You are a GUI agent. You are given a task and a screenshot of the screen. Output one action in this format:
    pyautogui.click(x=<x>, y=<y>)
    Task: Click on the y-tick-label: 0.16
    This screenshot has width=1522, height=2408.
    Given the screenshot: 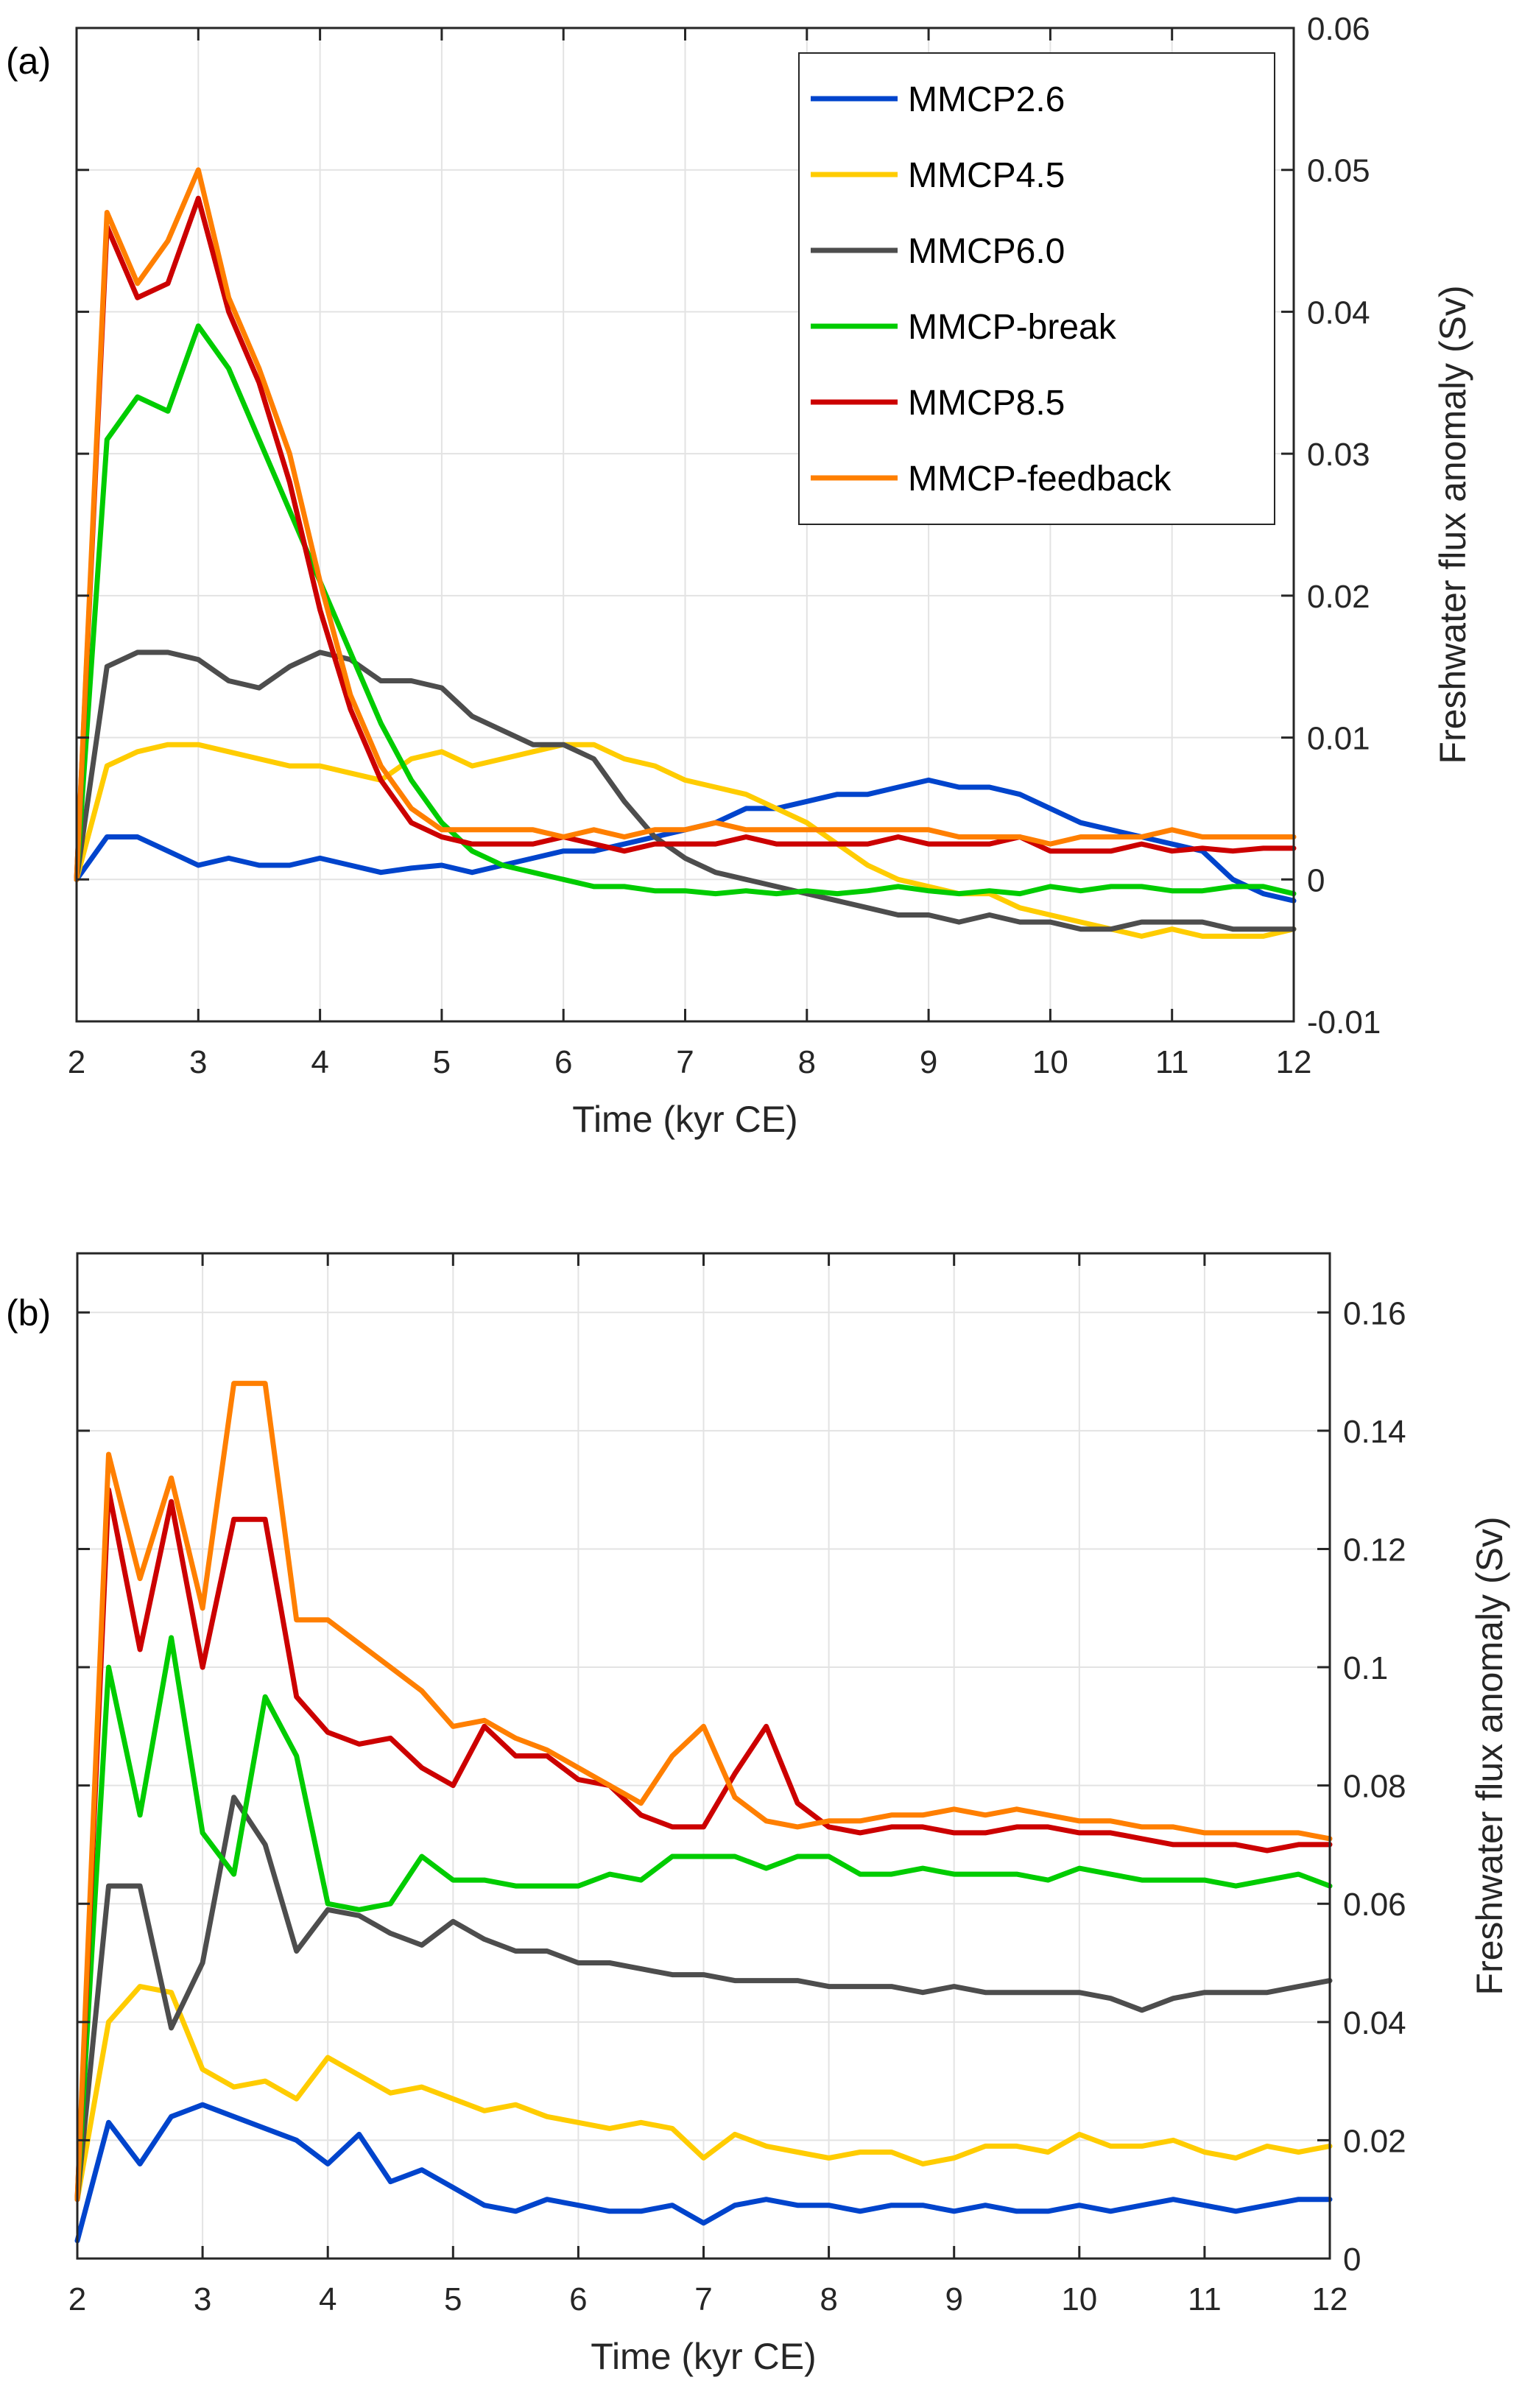 What is the action you would take?
    pyautogui.click(x=1374, y=1313)
    